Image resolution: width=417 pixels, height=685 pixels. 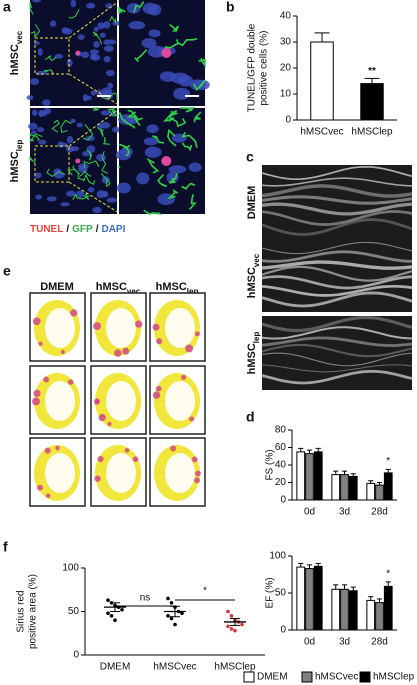 What do you see at coordinates (286, 94) in the screenshot?
I see `y-tick-label: 10` at bounding box center [286, 94].